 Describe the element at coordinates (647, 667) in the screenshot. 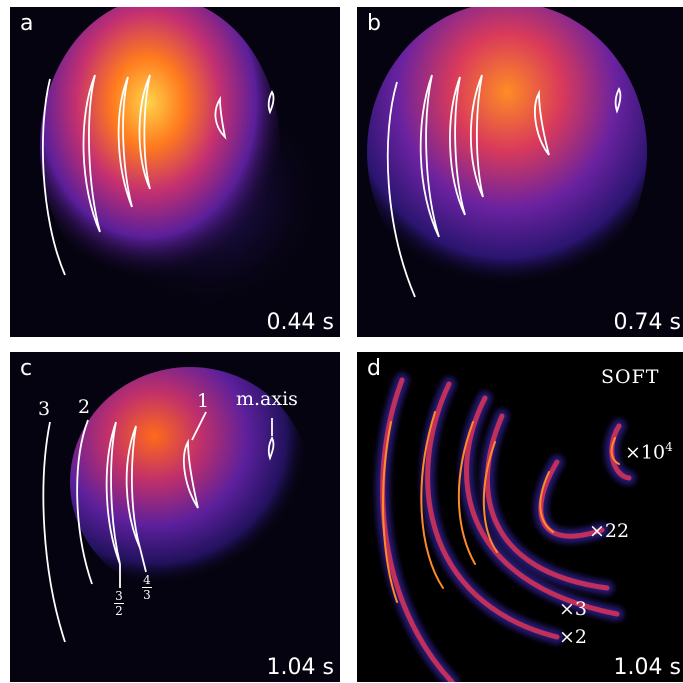

I see `panel-d-time: 1.04 s` at that location.